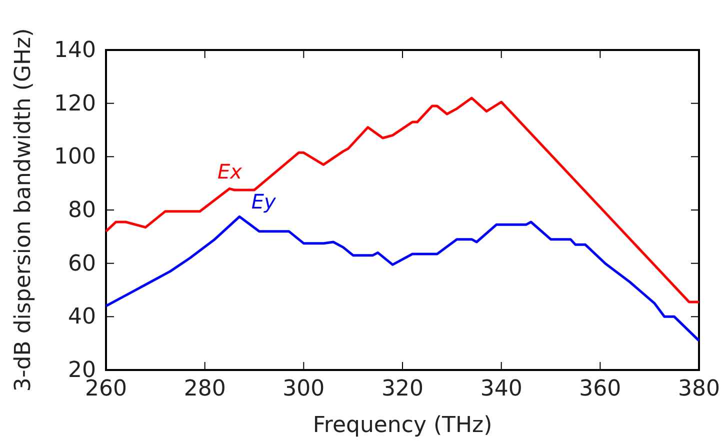 The width and height of the screenshot is (726, 444). I want to click on y-tick-label: 40, so click(82, 317).